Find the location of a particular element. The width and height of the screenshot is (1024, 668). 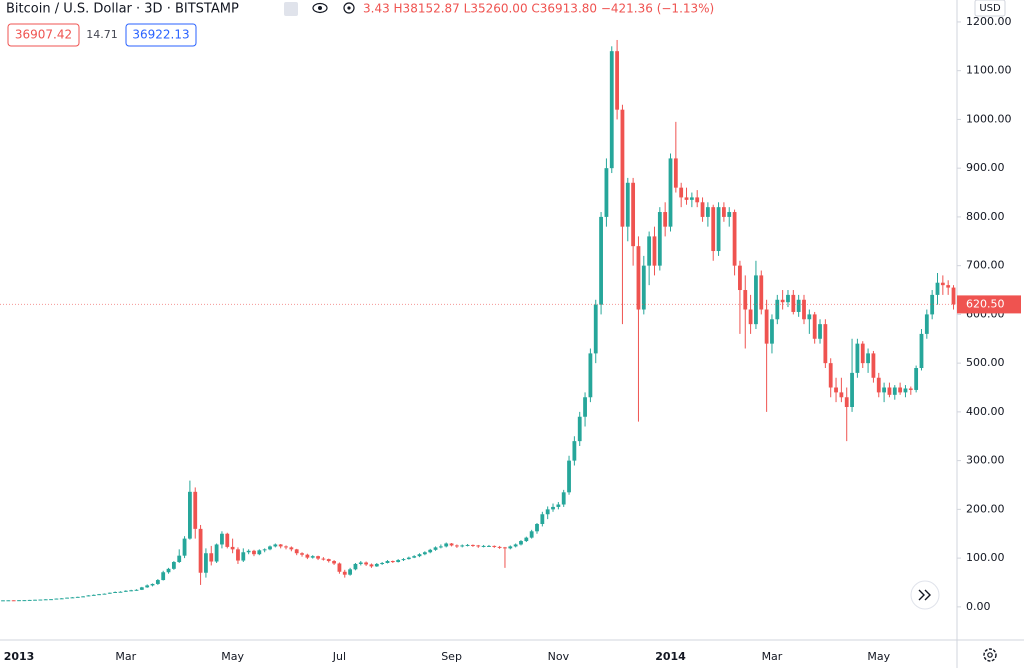

x-tick-label: May is located at coordinates (878, 656).